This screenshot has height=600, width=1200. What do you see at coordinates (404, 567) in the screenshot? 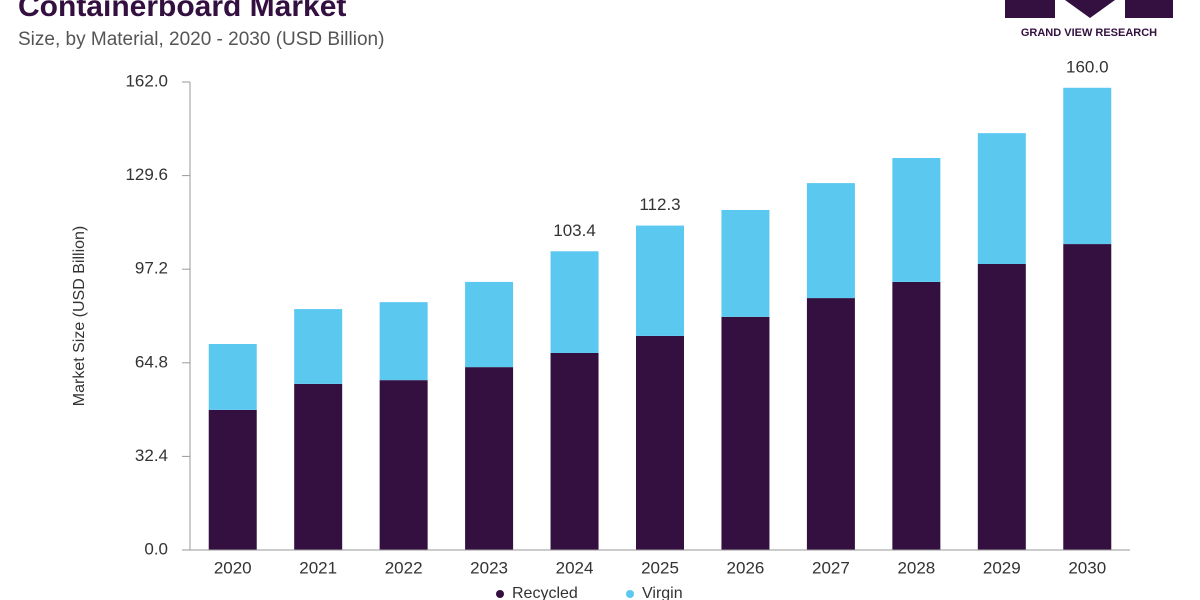
I see `x-tick-label: 2022` at bounding box center [404, 567].